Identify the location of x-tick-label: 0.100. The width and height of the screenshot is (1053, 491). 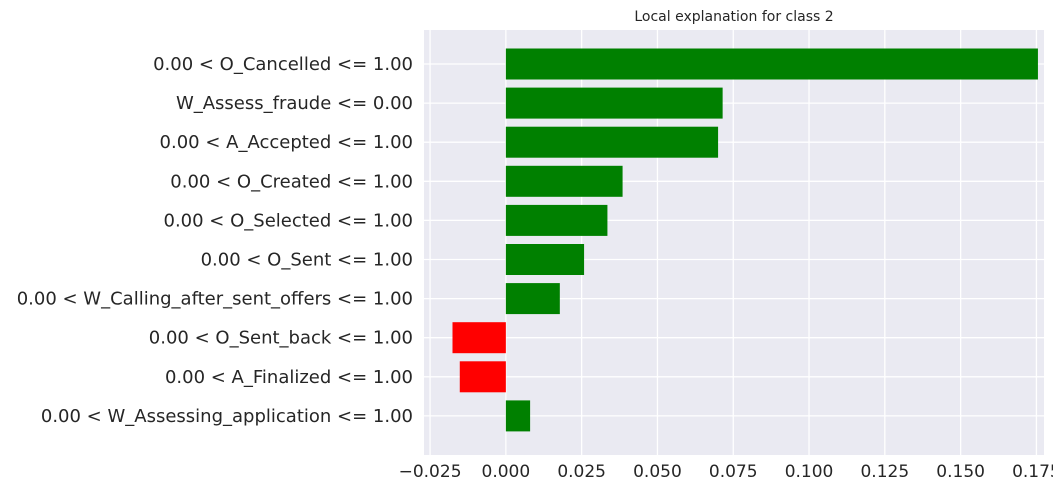
(809, 472).